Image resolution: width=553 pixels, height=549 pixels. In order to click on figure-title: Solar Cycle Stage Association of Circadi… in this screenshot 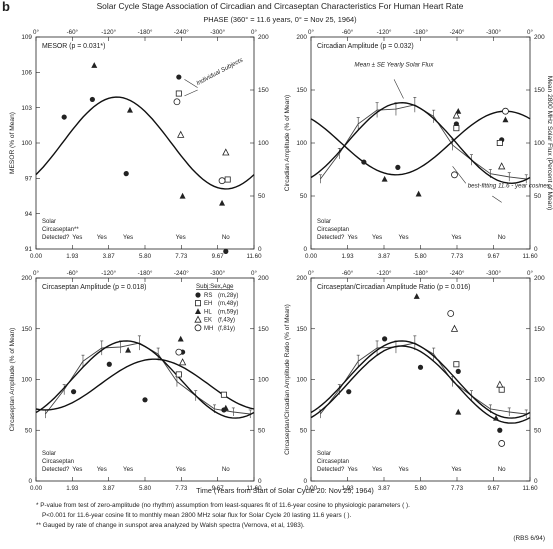, I will do `click(280, 6)`.